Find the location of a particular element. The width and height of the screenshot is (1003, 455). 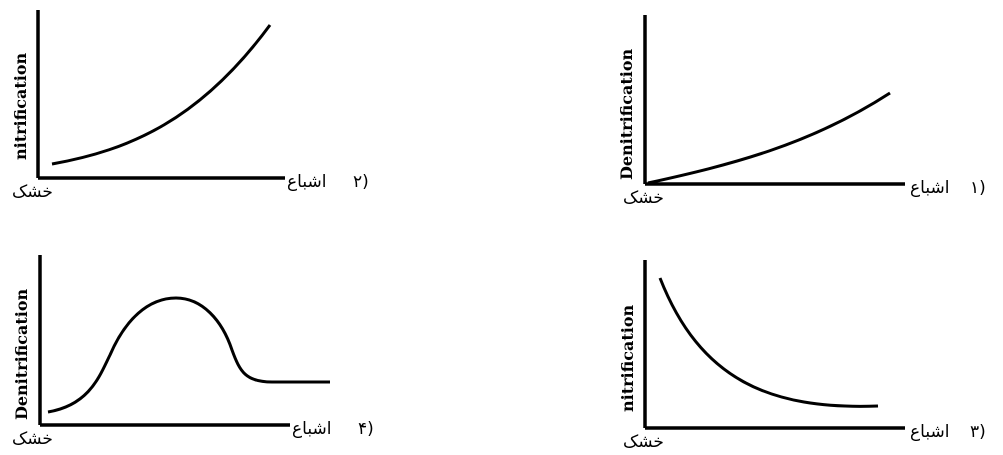

panel-3-ylabel: nitrification is located at coordinates (627, 358).